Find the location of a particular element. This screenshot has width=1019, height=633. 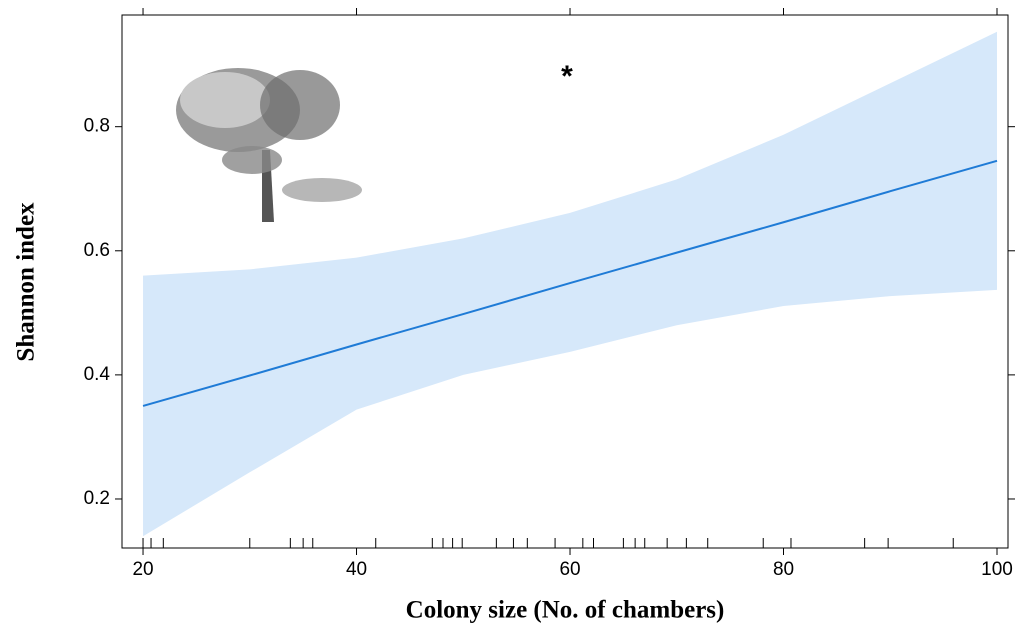

y-tick-label: 0.6 is located at coordinates (97, 250).